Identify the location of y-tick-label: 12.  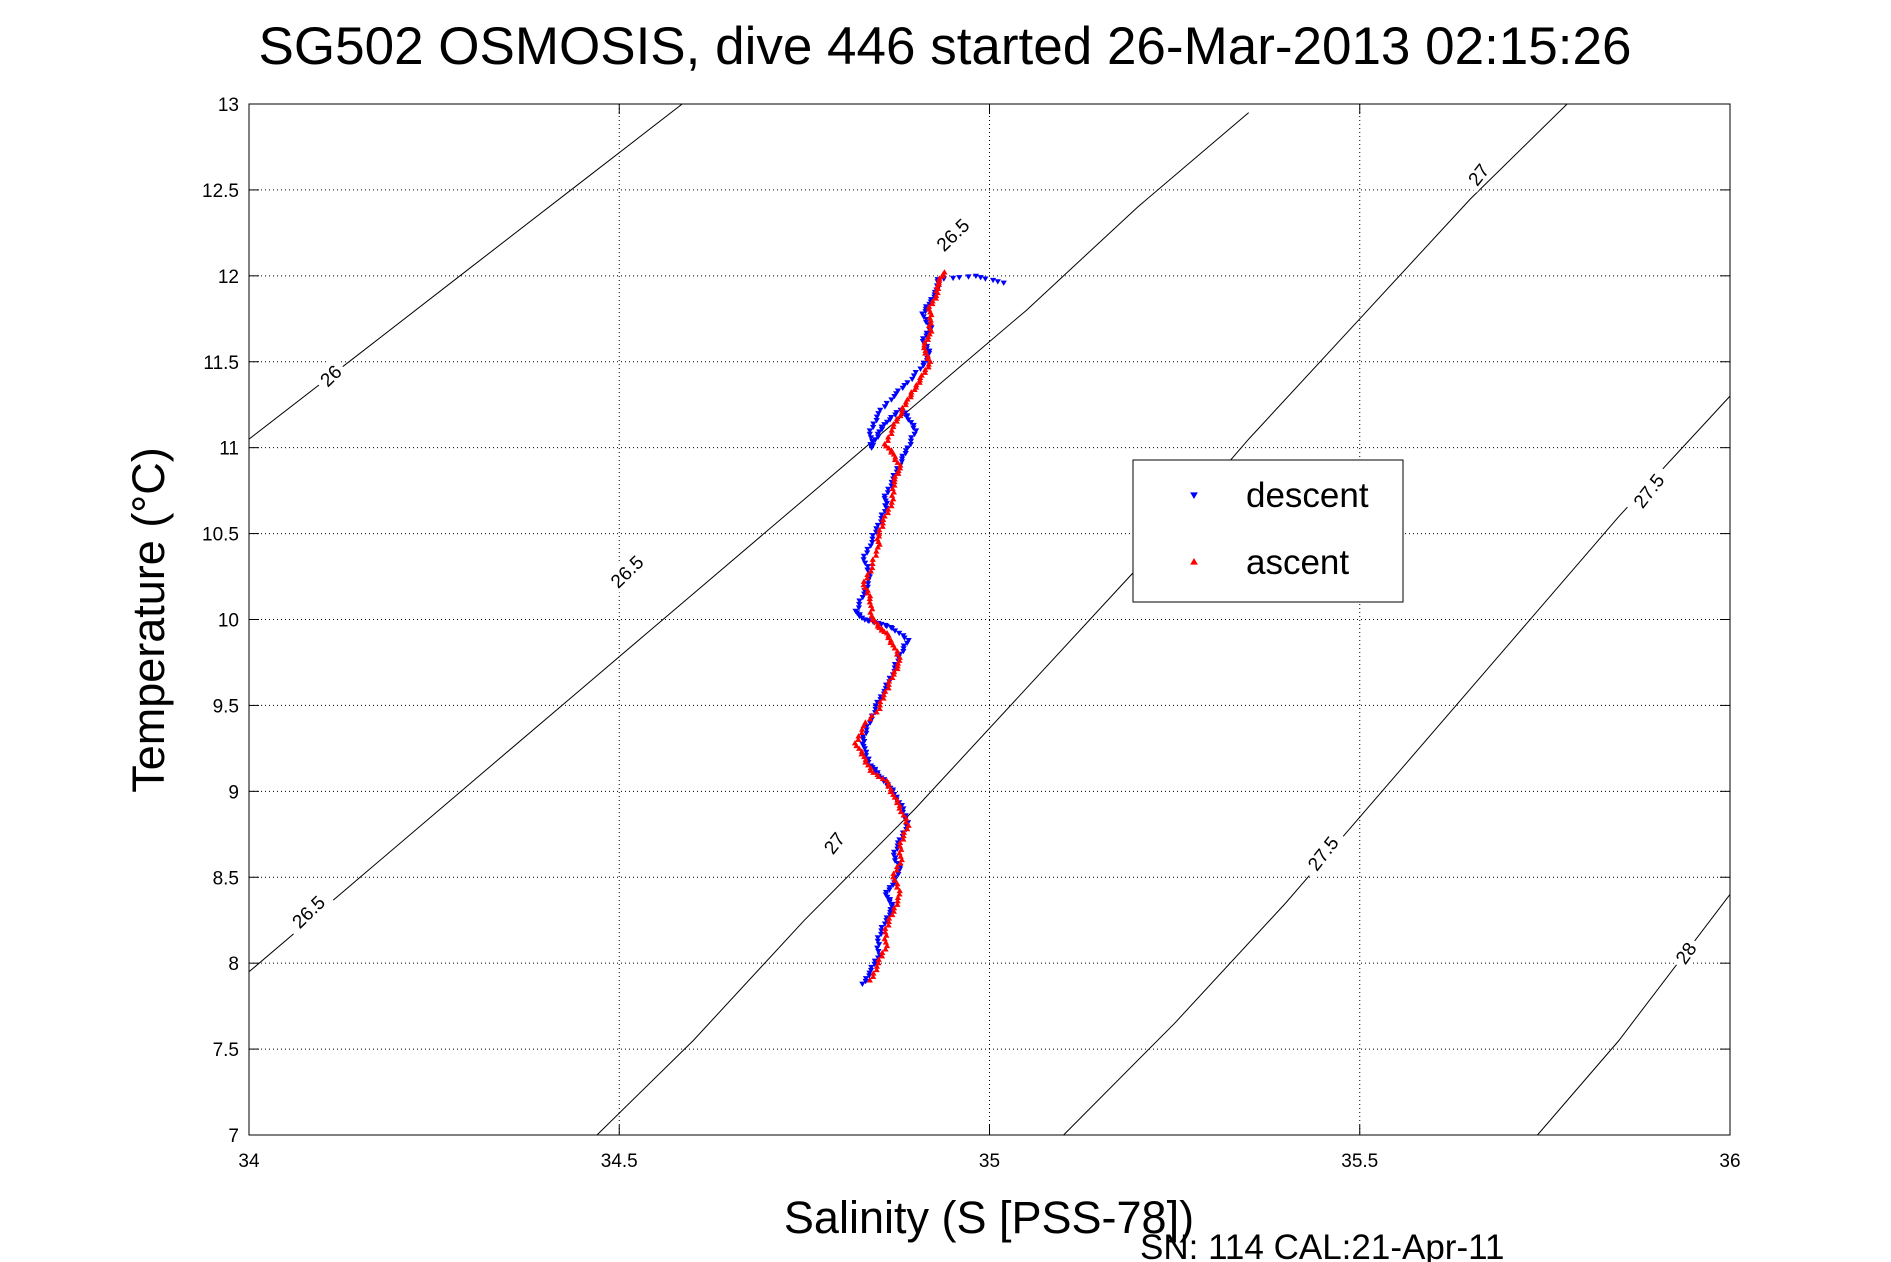
(228, 277).